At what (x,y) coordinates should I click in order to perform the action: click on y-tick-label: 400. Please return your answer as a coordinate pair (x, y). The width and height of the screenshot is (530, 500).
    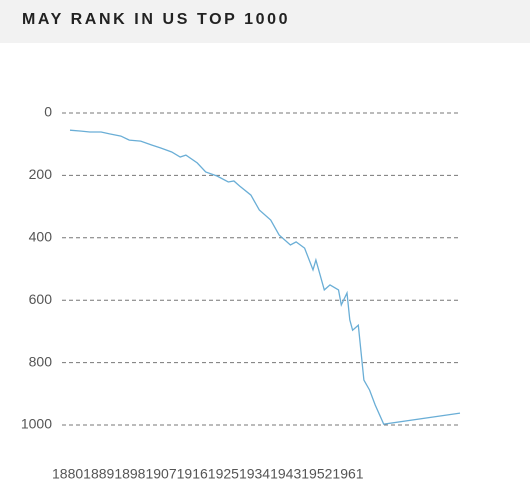
    Looking at the image, I should click on (41, 237).